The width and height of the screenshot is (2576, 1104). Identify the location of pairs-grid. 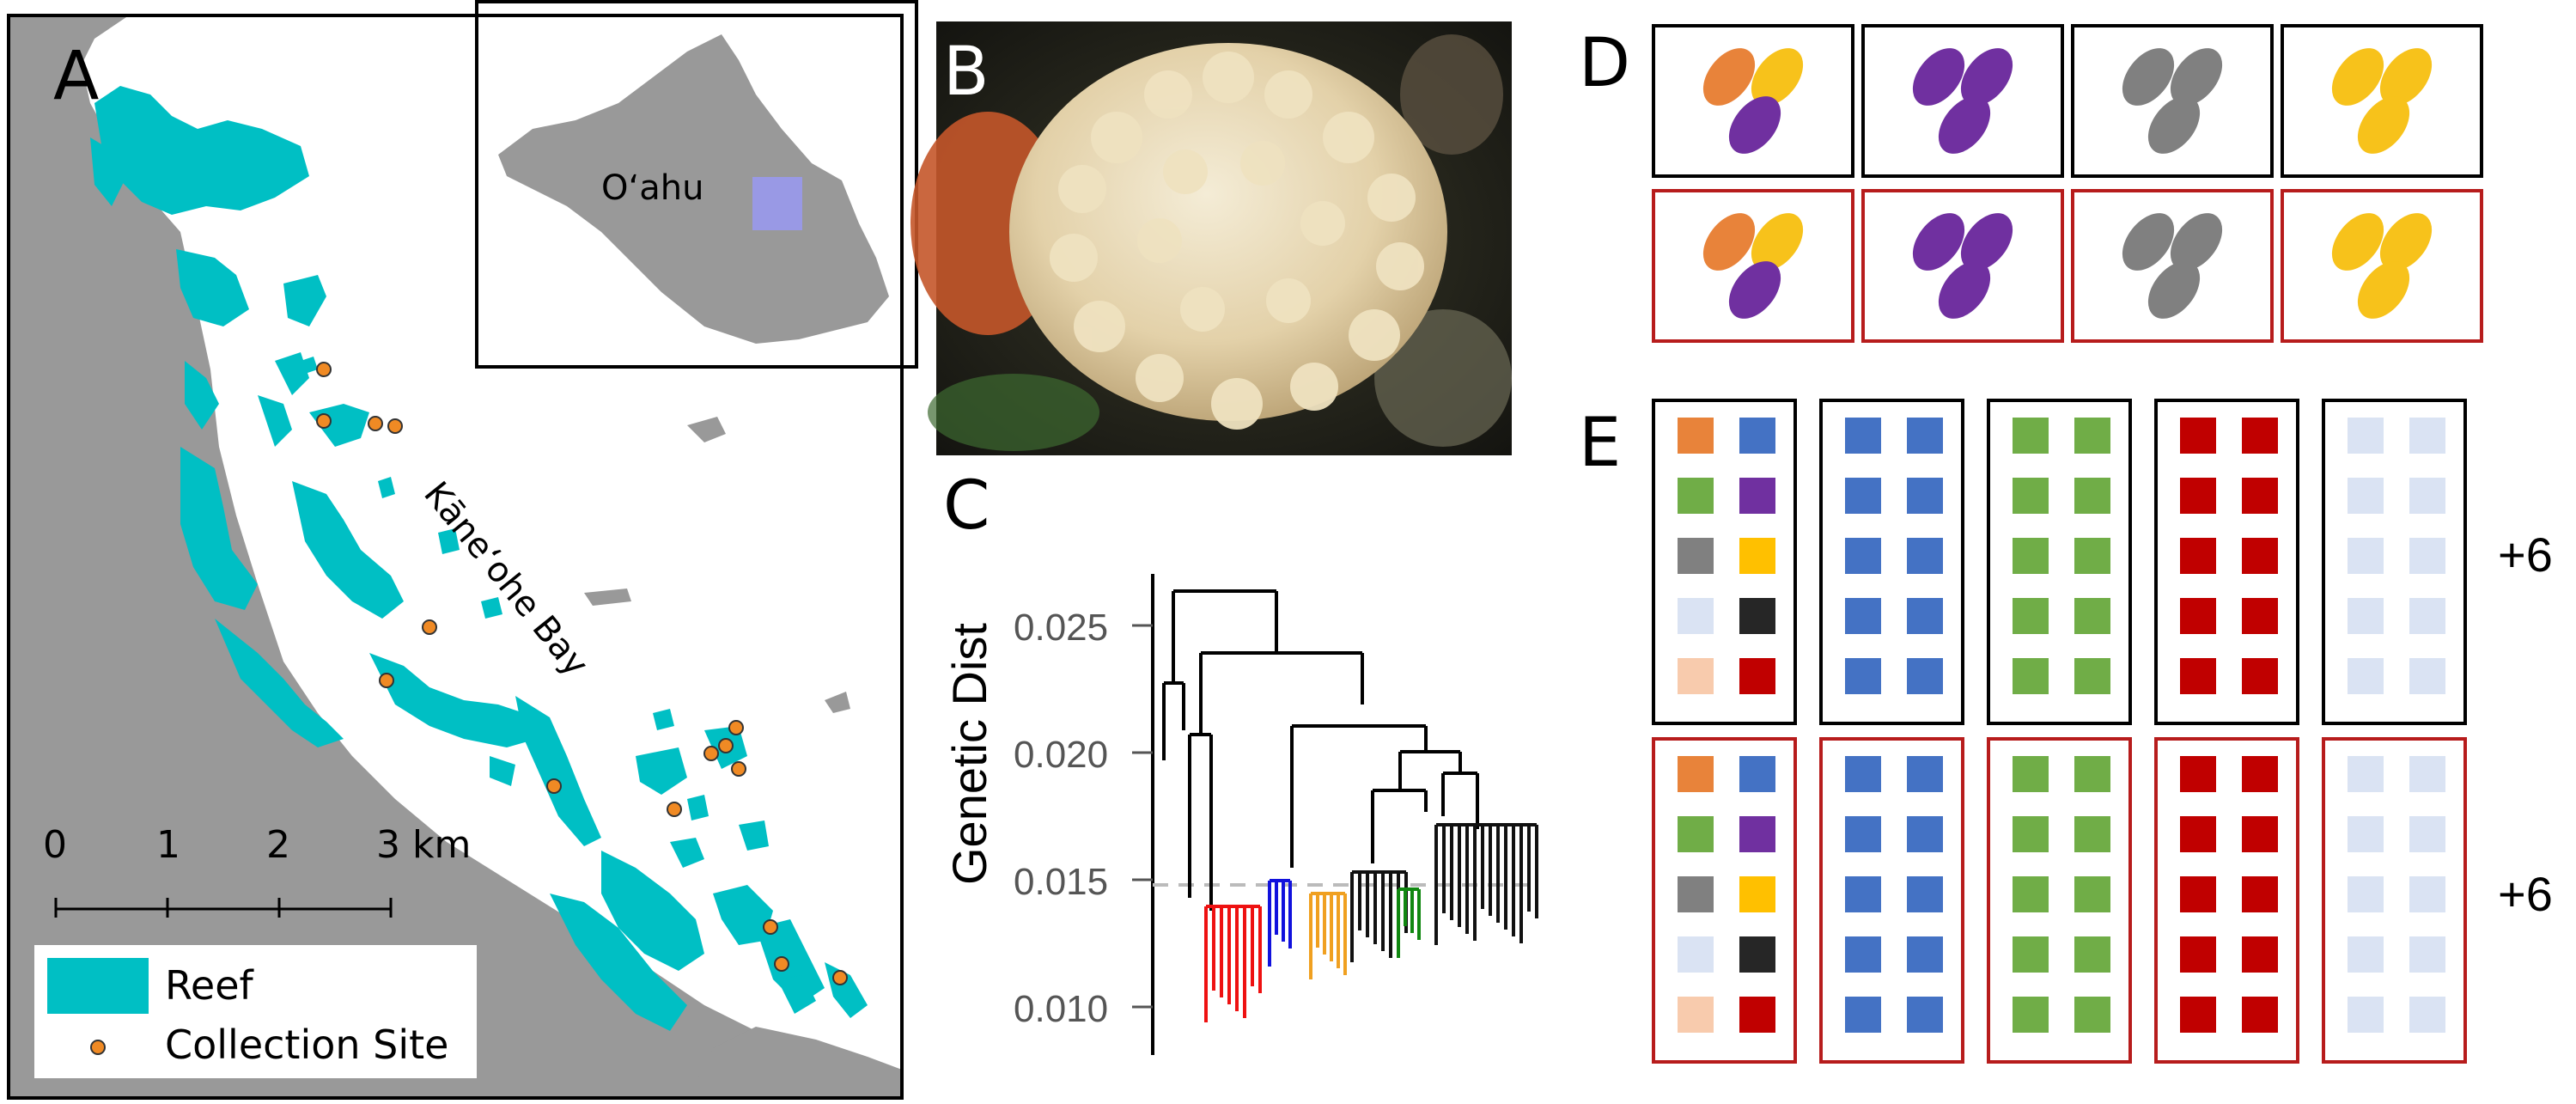
(2067, 183).